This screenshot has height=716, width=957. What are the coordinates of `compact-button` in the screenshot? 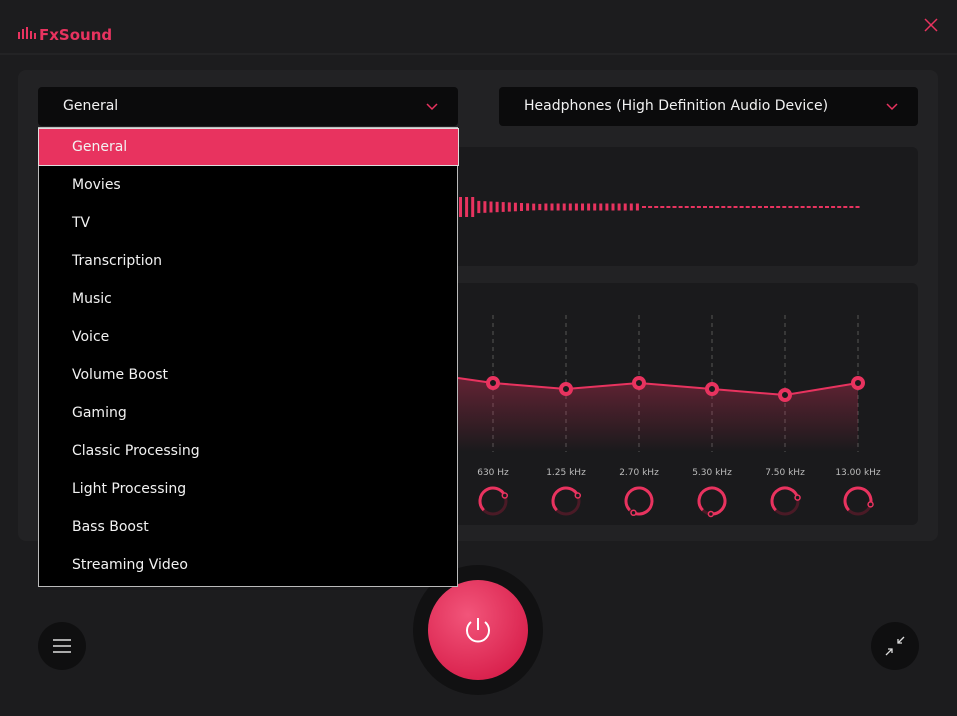 It's located at (895, 646).